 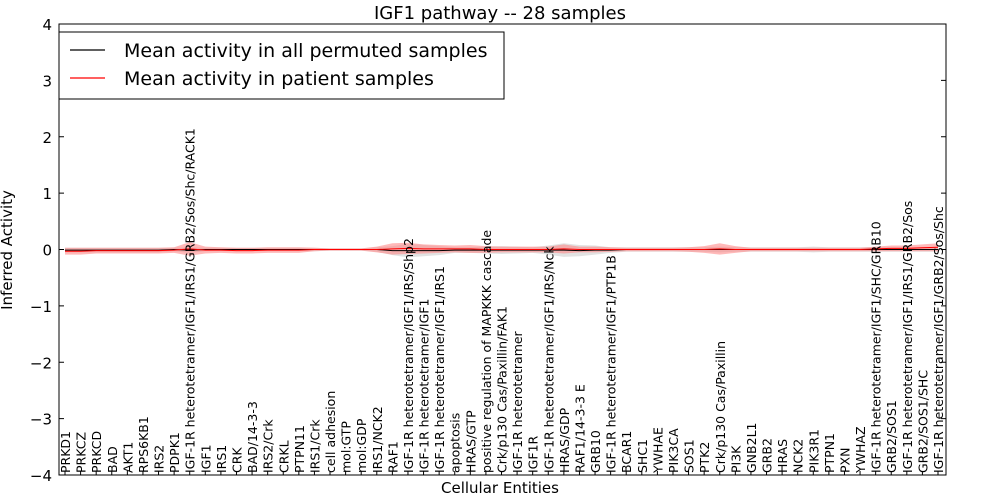 What do you see at coordinates (922, 421) in the screenshot?
I see `x-tick-label: GRB2/SOS1/SHC` at bounding box center [922, 421].